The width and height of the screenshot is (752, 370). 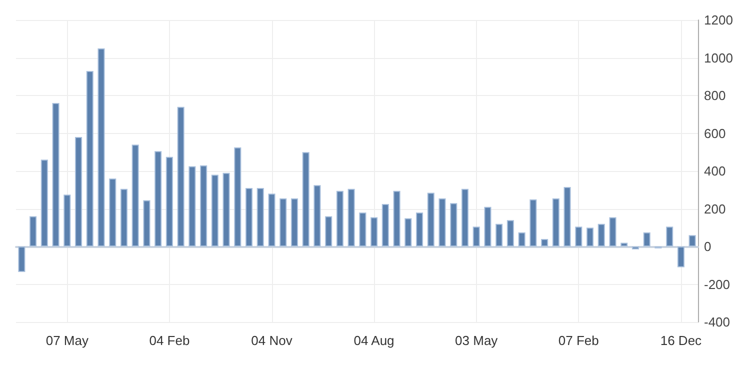 I want to click on x-tick-label: 07 May, so click(x=67, y=340).